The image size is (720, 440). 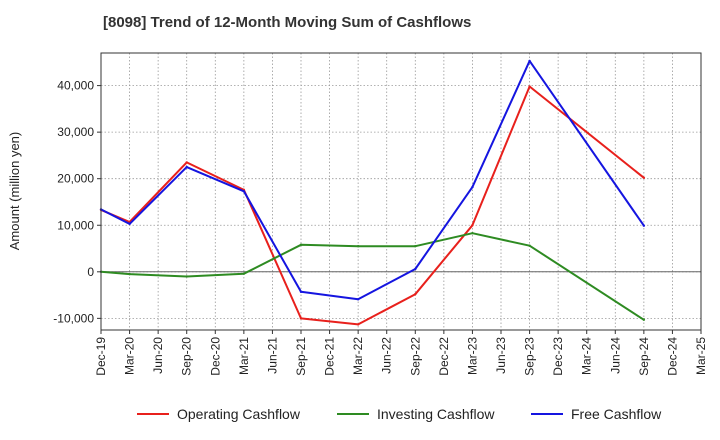 What do you see at coordinates (75, 132) in the screenshot?
I see `y-tick-label: 30,000` at bounding box center [75, 132].